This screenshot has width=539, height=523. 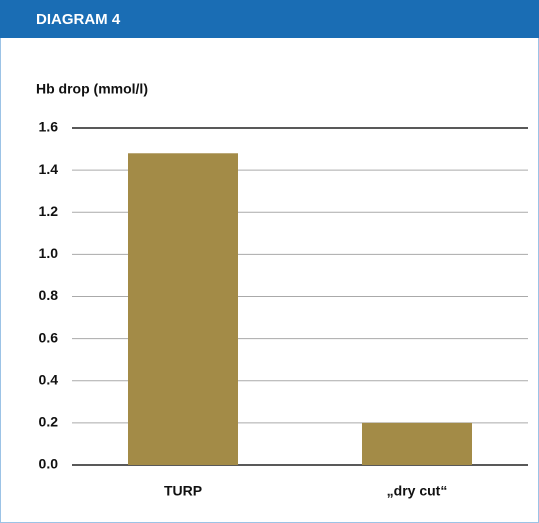 What do you see at coordinates (49, 211) in the screenshot?
I see `y-tick-label: 1.2` at bounding box center [49, 211].